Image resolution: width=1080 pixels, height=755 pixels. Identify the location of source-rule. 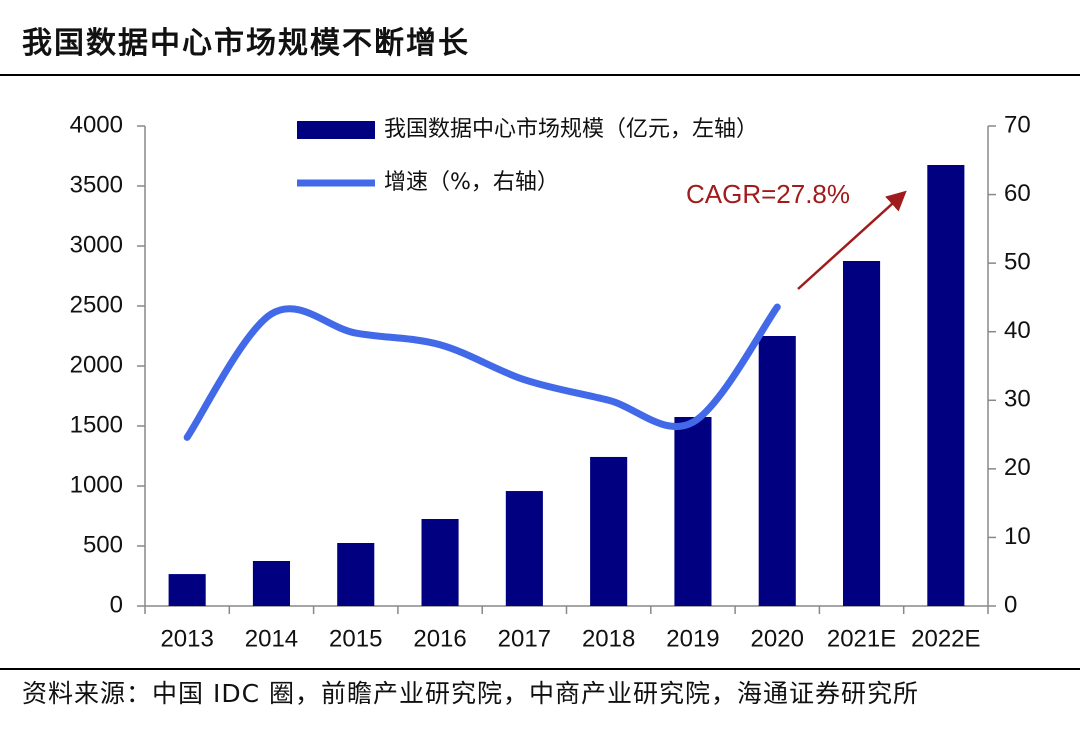
(540, 669).